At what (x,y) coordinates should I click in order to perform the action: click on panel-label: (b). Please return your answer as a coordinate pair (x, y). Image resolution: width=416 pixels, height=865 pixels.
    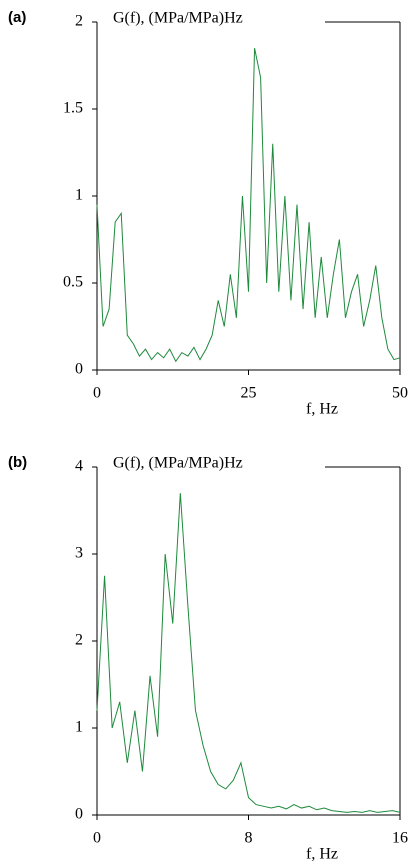
    Looking at the image, I should click on (17, 462).